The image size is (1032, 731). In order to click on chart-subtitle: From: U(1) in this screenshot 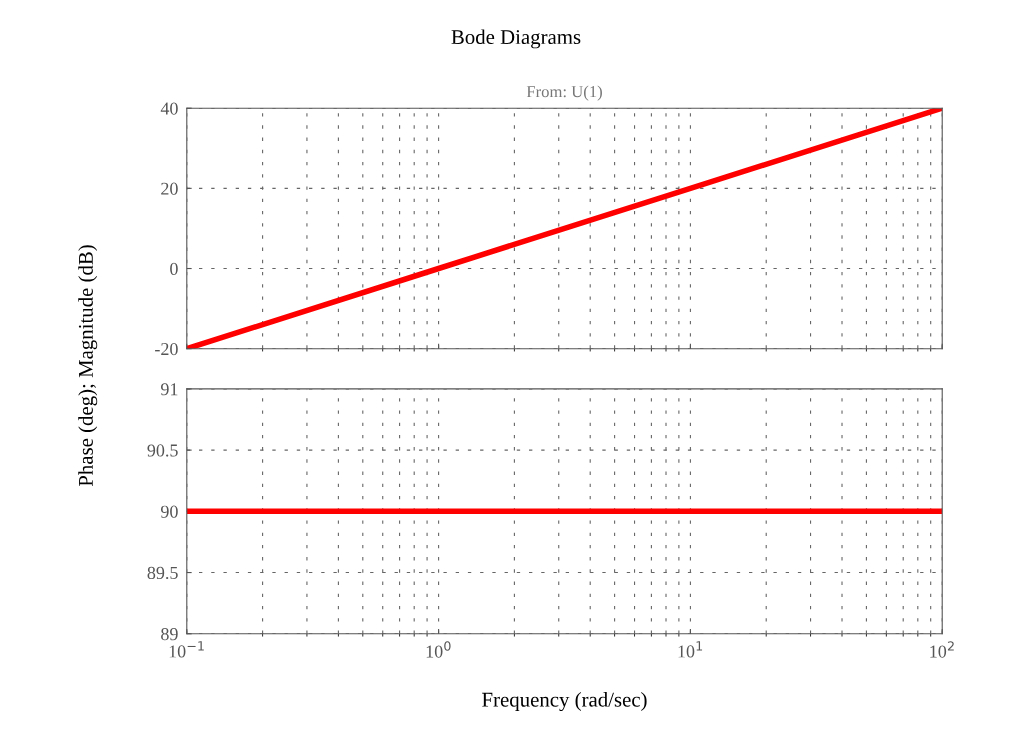, I will do `click(564, 93)`.